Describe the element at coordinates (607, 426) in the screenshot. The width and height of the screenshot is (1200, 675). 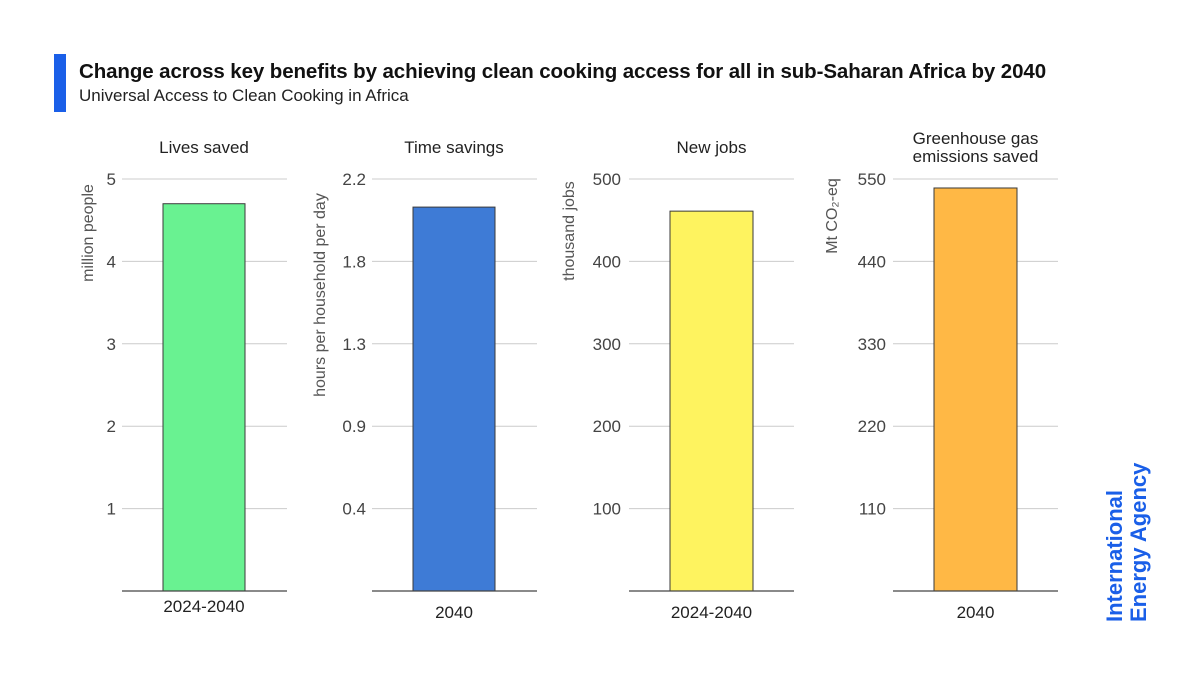
I see `y-tick-label: 200` at that location.